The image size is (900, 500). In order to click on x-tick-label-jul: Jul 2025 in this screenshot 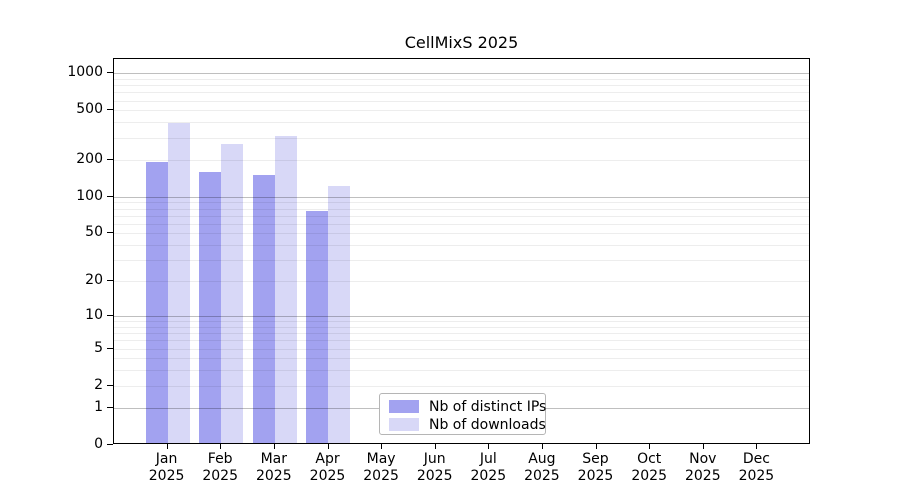, I will do `click(488, 468)`.